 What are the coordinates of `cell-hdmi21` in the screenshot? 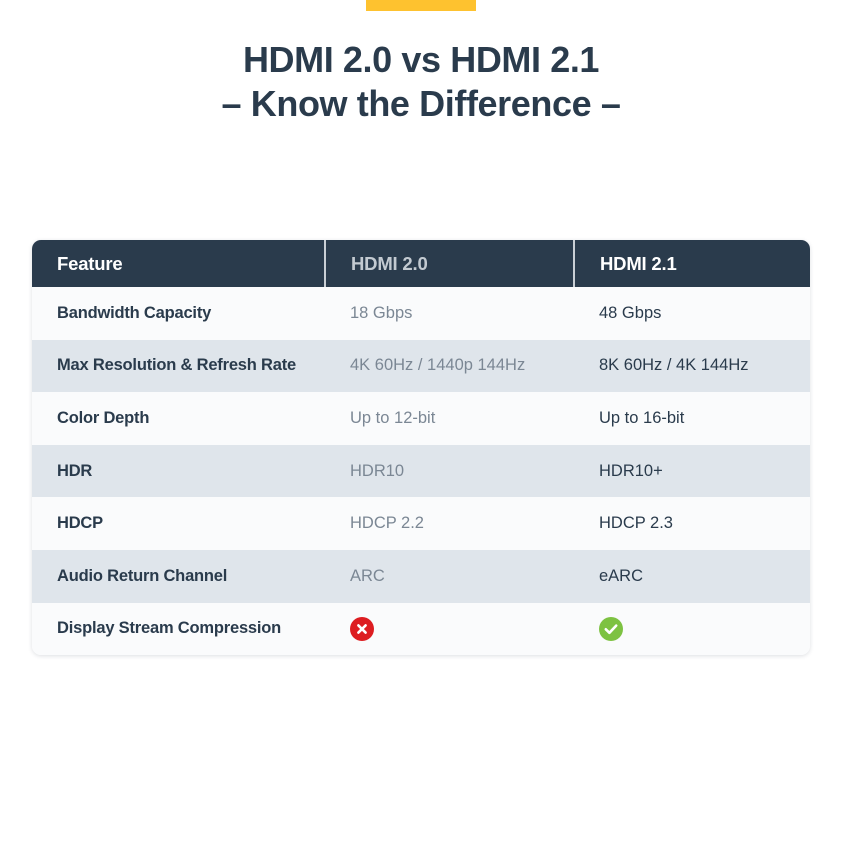 It's located at (692, 629).